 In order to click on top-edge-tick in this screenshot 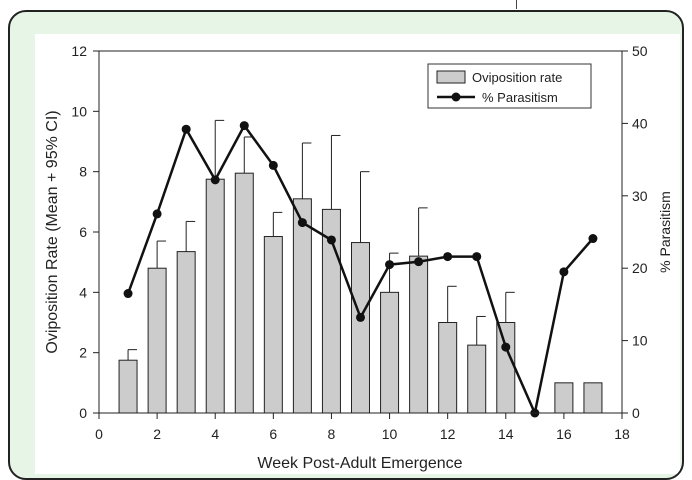, I will do `click(516, 4)`.